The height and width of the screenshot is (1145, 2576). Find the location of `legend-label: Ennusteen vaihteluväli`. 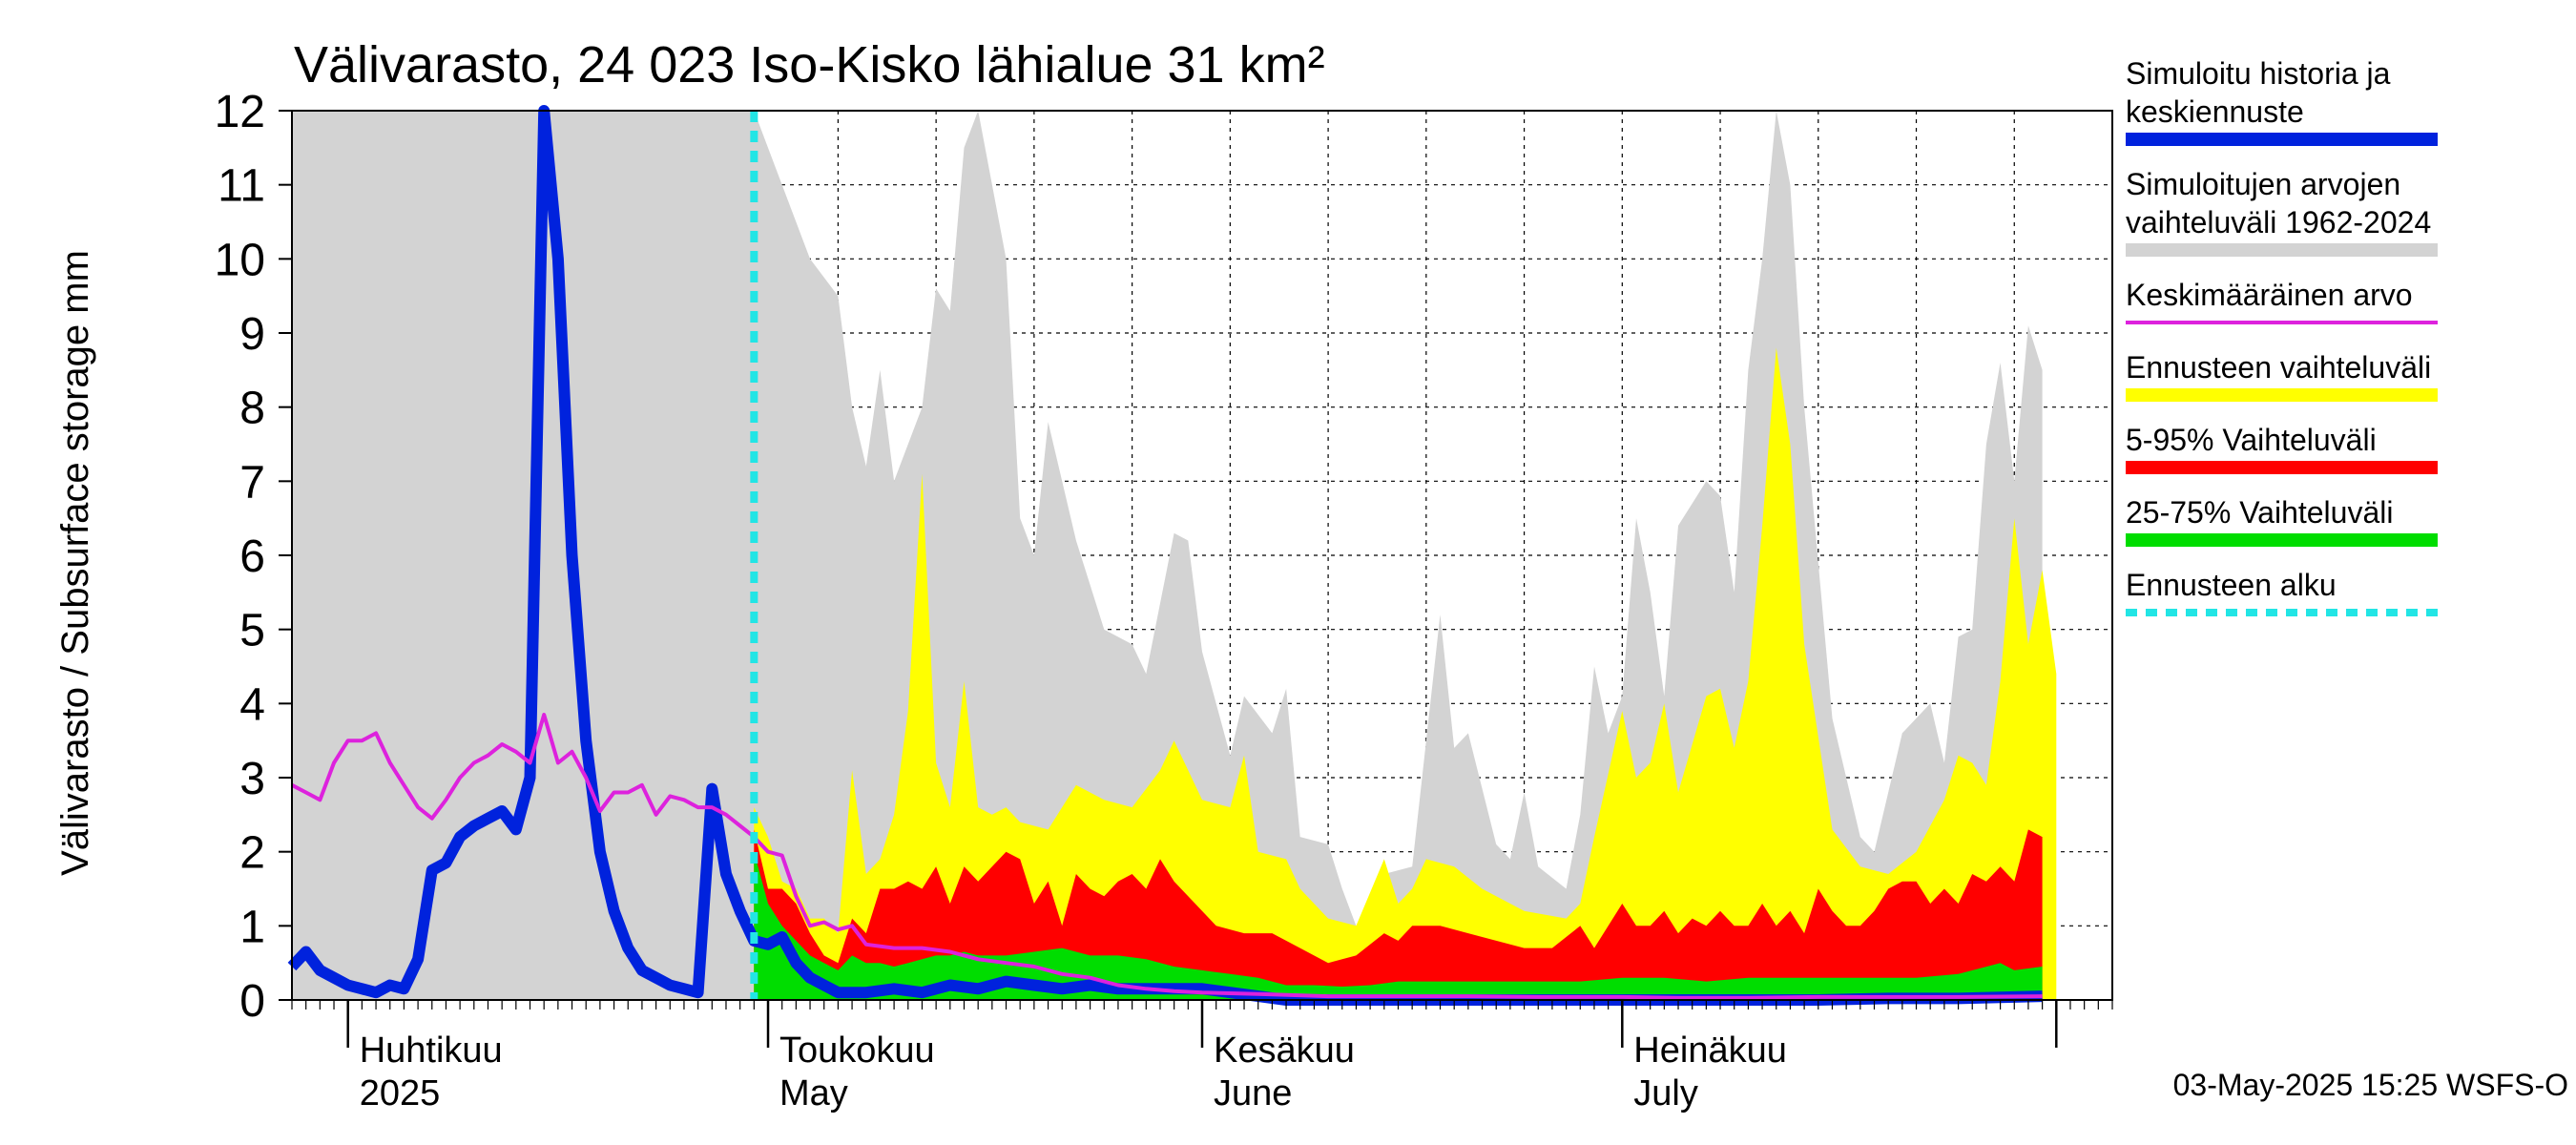

legend-label: Ennusteen vaihteluväli is located at coordinates (2278, 367).